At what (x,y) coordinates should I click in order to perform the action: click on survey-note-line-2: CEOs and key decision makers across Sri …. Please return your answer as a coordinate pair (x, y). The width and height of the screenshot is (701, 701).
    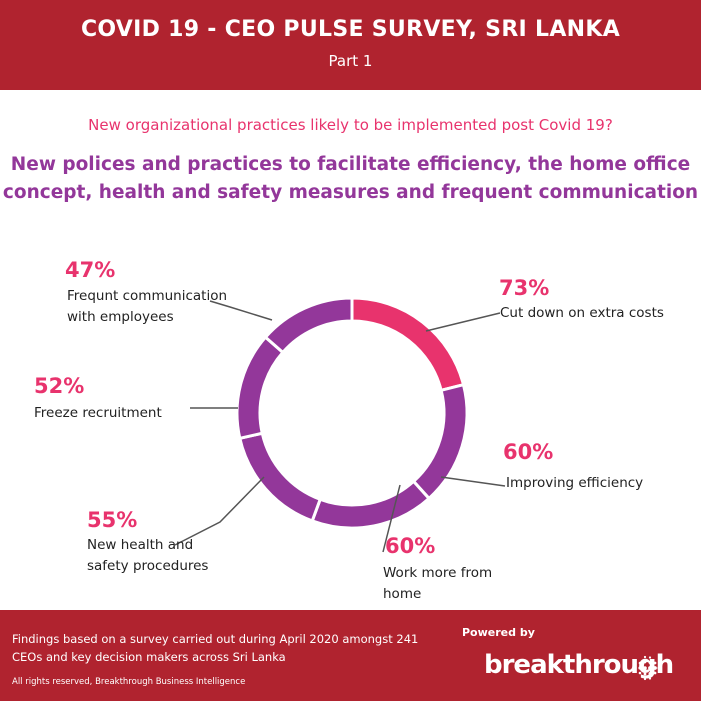
    Looking at the image, I should click on (149, 657).